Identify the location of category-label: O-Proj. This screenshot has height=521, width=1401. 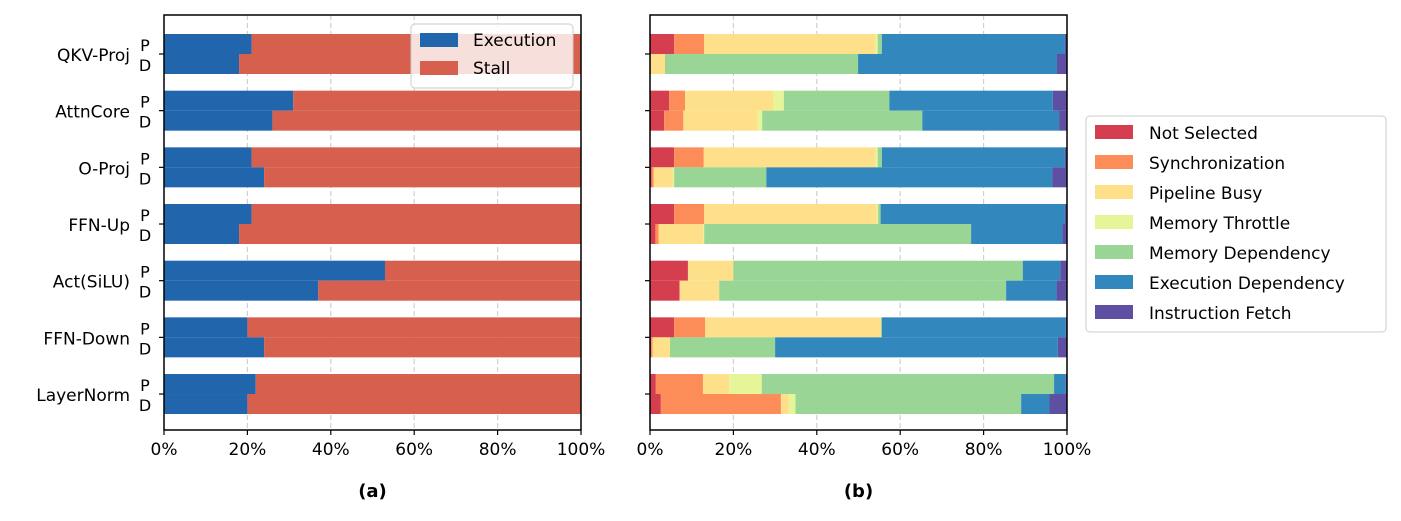
(104, 169).